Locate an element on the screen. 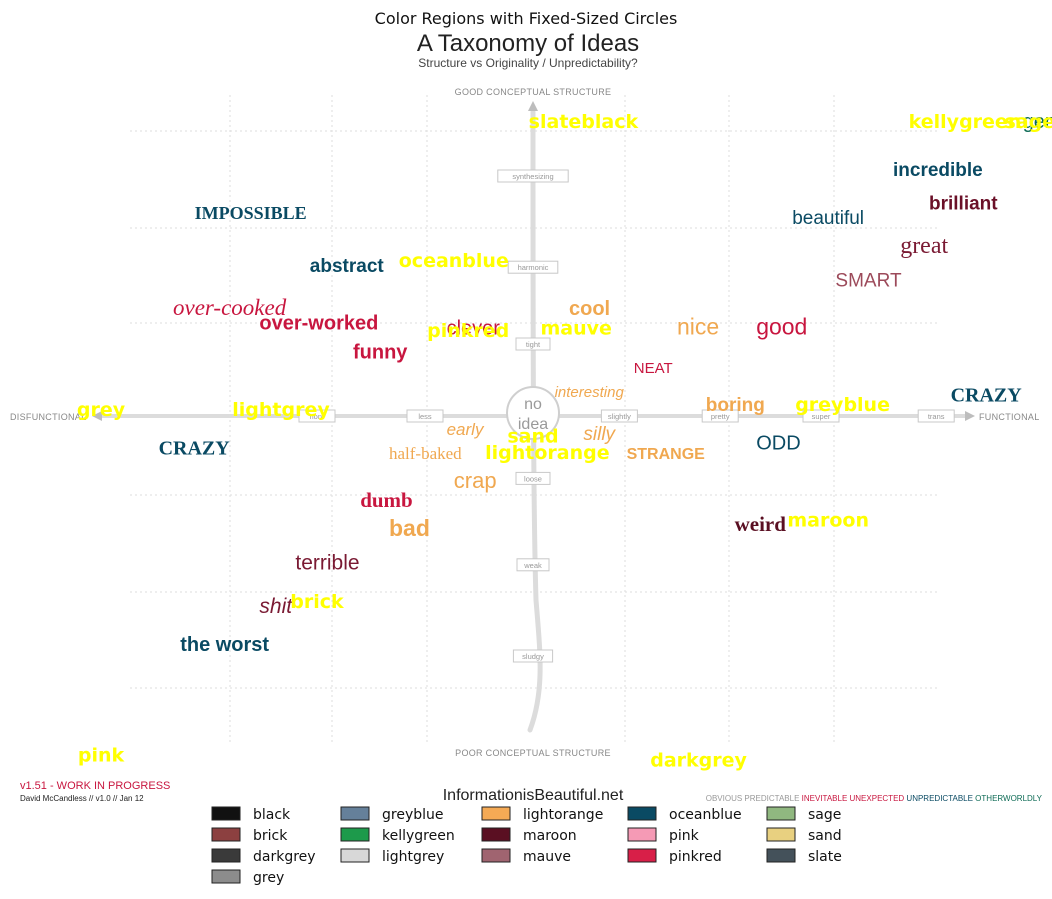 The height and width of the screenshot is (899, 1052). word-strange: STRANGE is located at coordinates (666, 454).